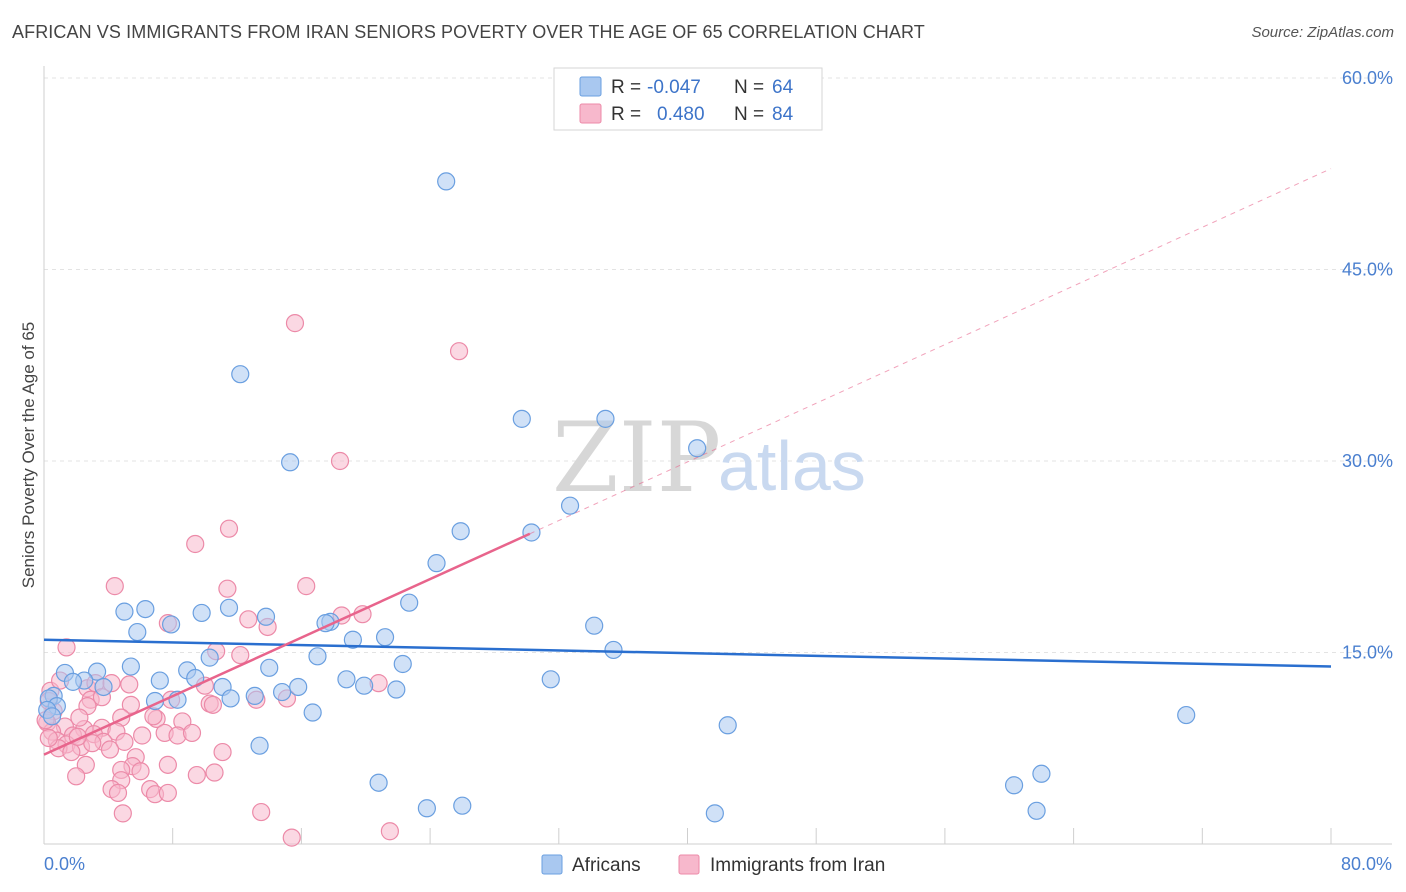 Image resolution: width=1406 pixels, height=892 pixels. I want to click on bottom-legend-label-iran: Immigrants from Iran, so click(797, 865).